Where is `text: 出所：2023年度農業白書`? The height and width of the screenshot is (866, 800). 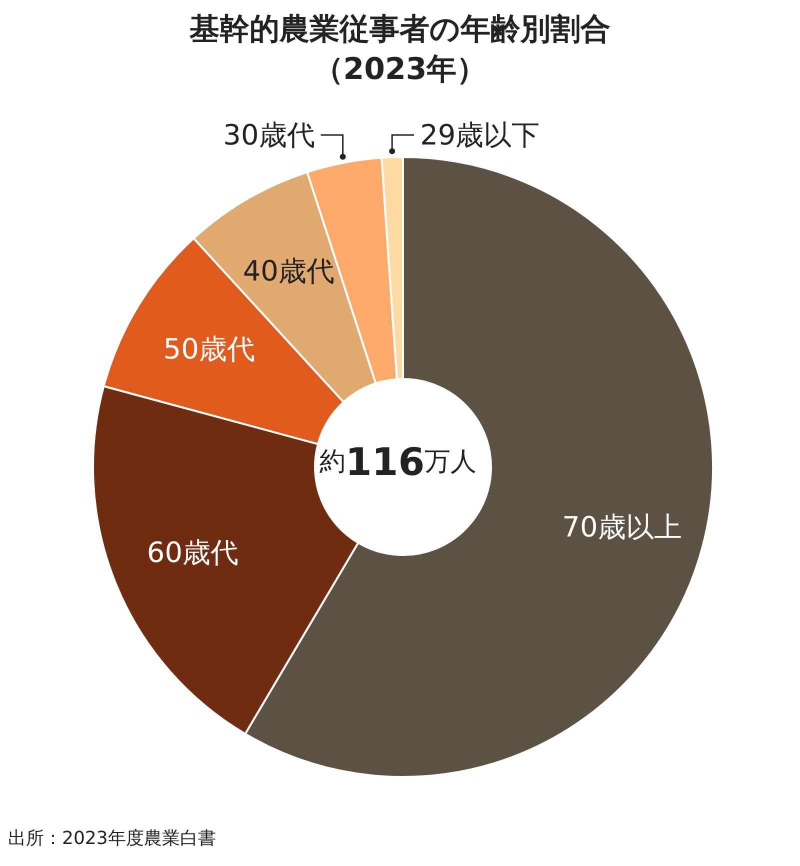
text: 出所：2023年度農業白書 is located at coordinates (112, 838).